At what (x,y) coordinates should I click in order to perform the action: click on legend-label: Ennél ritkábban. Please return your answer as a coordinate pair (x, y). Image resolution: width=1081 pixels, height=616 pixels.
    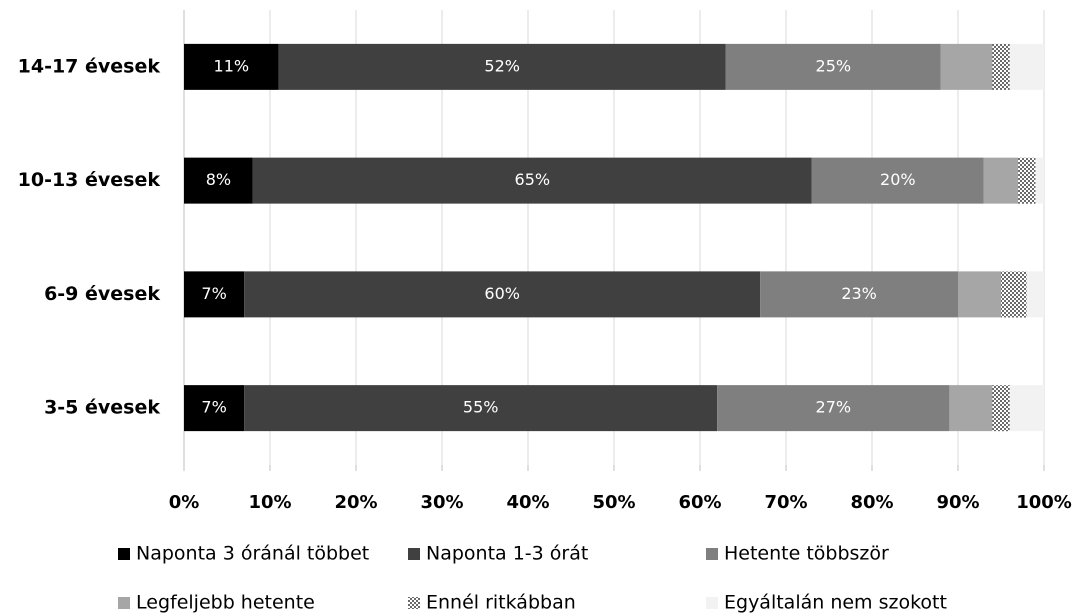
    Looking at the image, I should click on (501, 603).